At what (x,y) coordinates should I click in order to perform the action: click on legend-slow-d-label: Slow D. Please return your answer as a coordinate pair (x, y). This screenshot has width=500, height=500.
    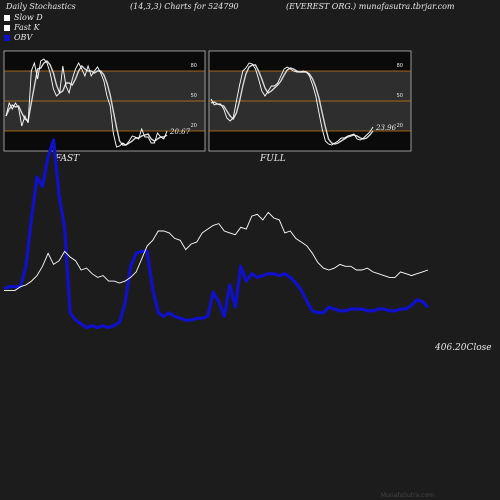
    Looking at the image, I should click on (28, 17).